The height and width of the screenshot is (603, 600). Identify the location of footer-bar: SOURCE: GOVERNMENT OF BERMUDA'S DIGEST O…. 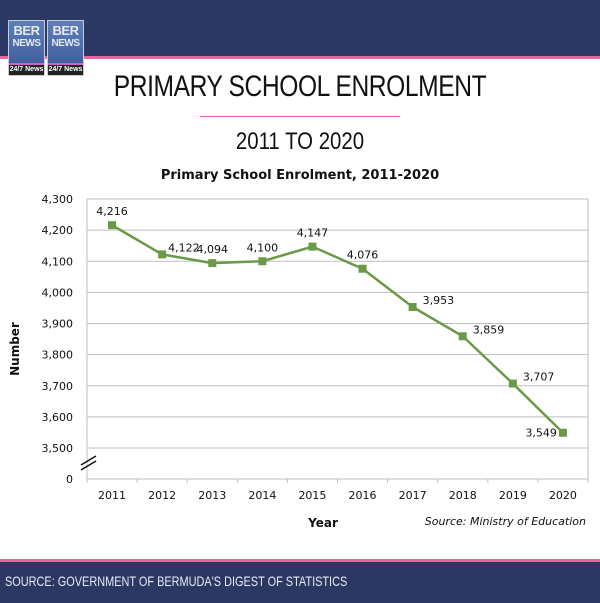
(300, 581).